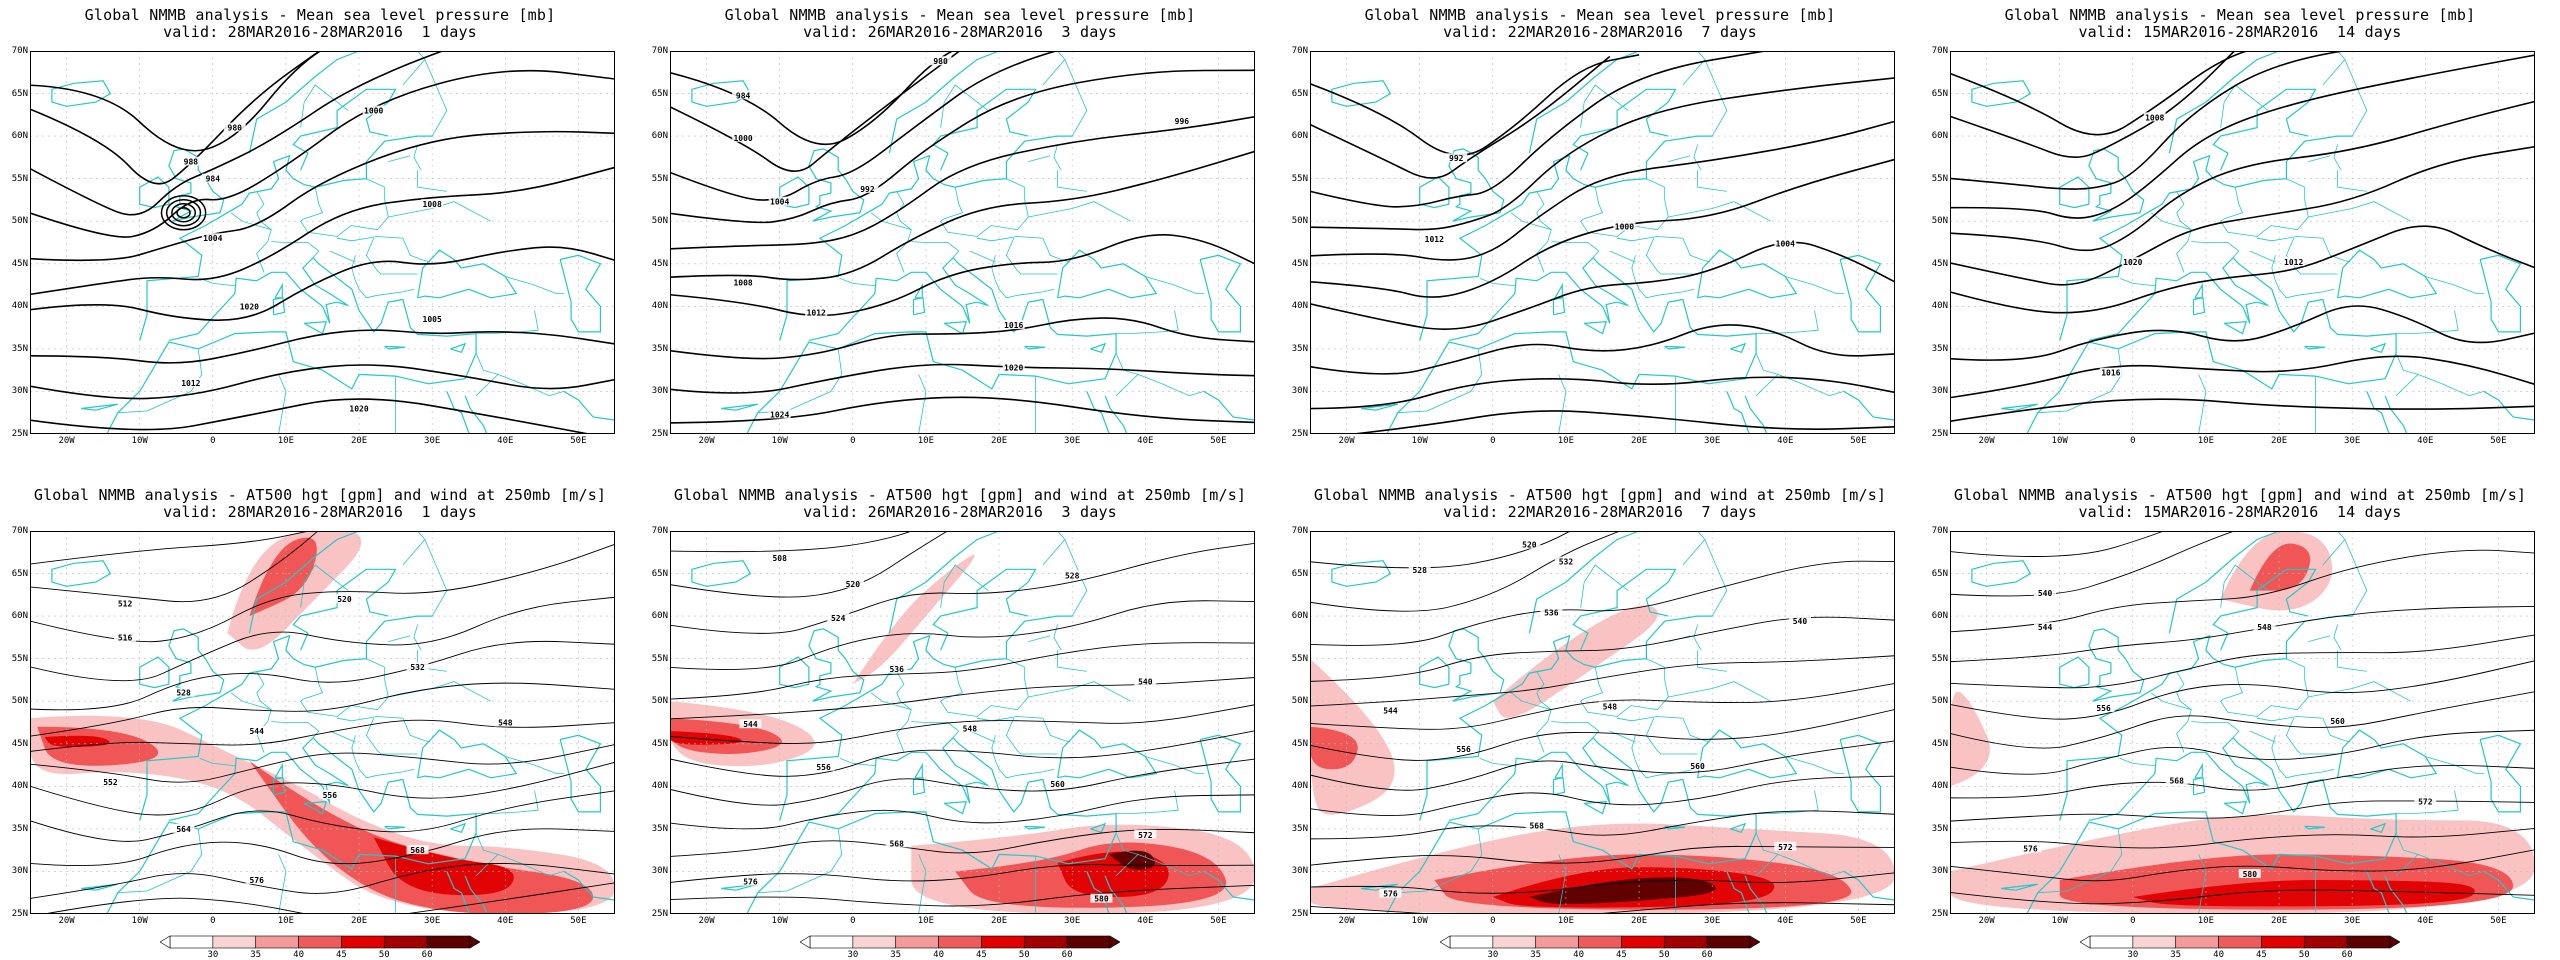 The width and height of the screenshot is (2560, 960). What do you see at coordinates (1785, 921) in the screenshot?
I see `longitude-label: 40E` at bounding box center [1785, 921].